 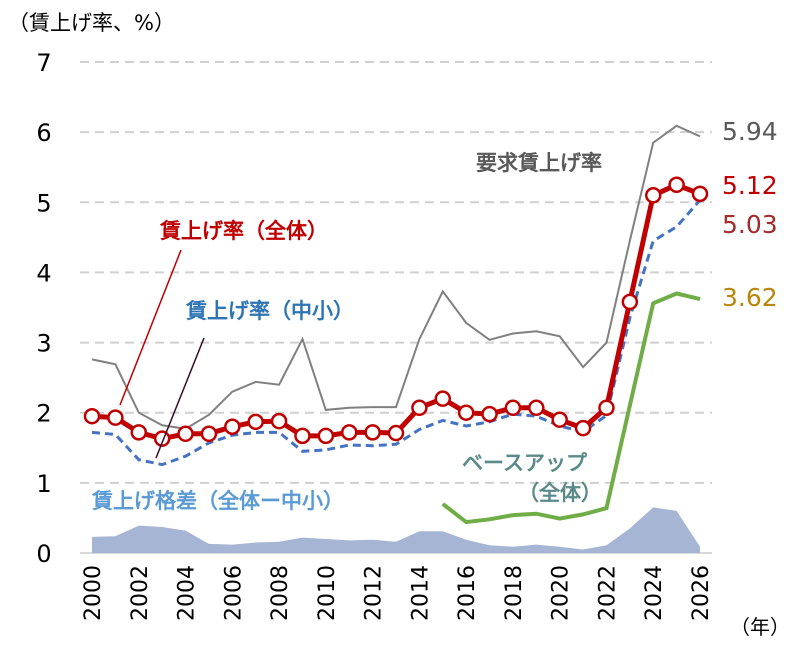 I want to click on series-label-requested: 要求賃上げ率, so click(x=539, y=163).